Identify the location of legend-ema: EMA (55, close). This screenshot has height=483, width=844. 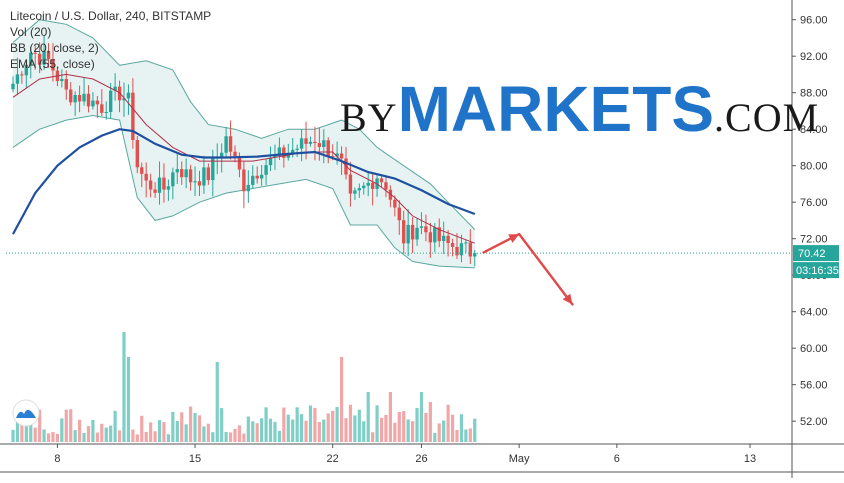
(52, 64).